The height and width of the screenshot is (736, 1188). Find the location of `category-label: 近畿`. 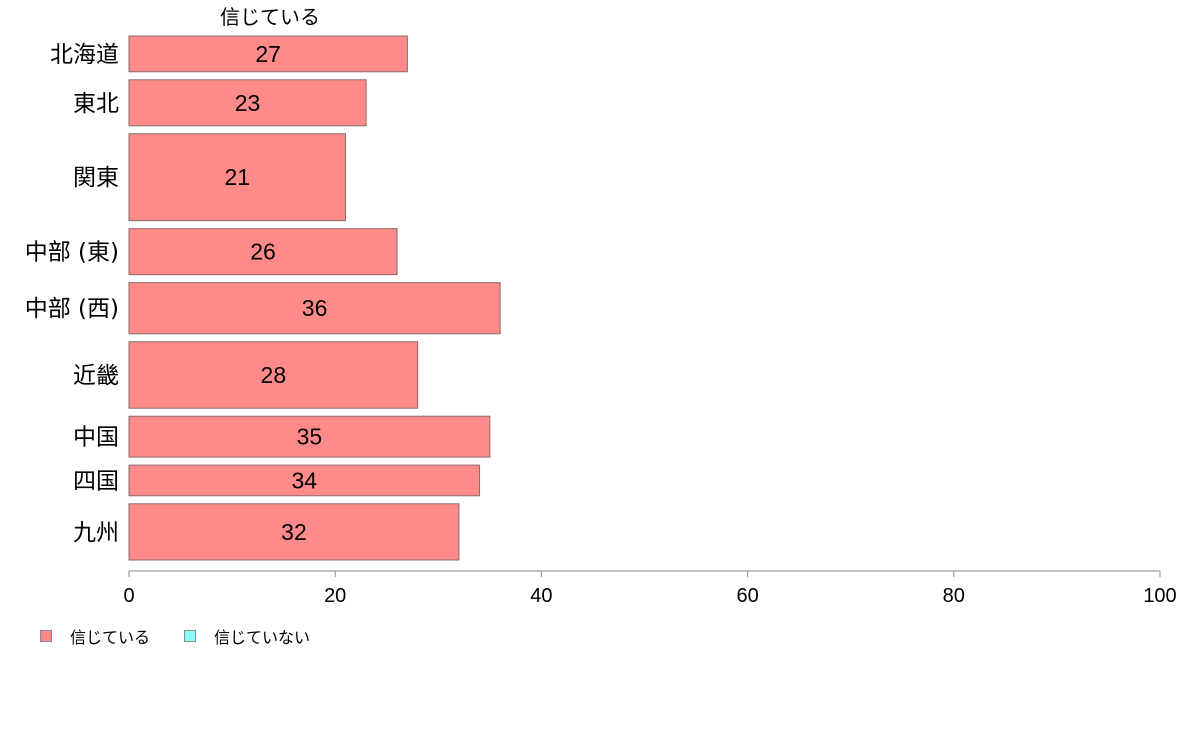

category-label: 近畿 is located at coordinates (96, 376).